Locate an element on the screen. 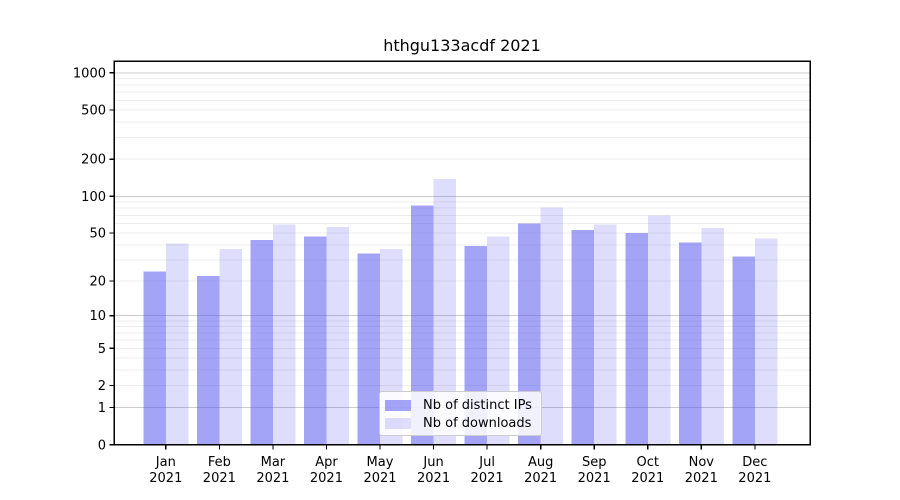 This screenshot has width=900, height=500. x-tick-label-Oct: Oct is located at coordinates (648, 462).